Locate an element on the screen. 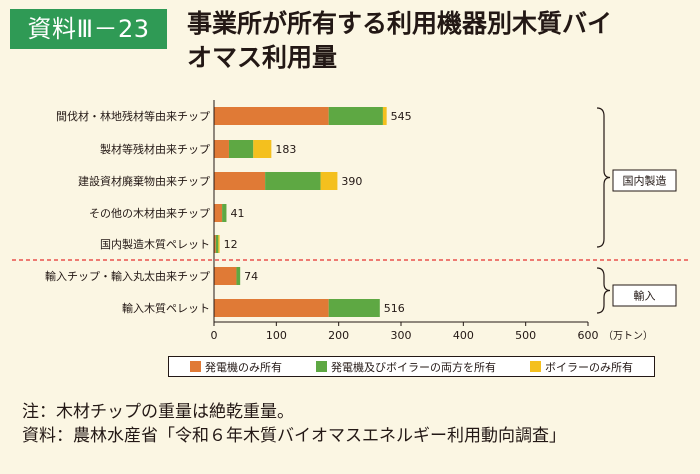 Image resolution: width=700 pixels, height=474 pixels. x-tick-label: 0 is located at coordinates (214, 335).